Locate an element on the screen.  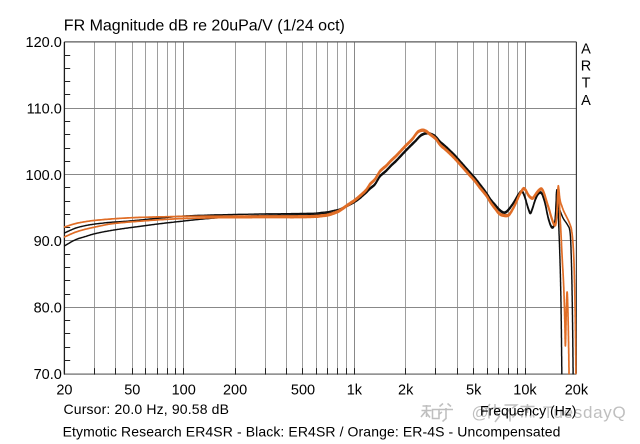
svg-text:FR Magnitude dB re 20uPa/V (1/: FR Magnitude dB re 20uPa/V (1/24 oct) is located at coordinates (204, 25).